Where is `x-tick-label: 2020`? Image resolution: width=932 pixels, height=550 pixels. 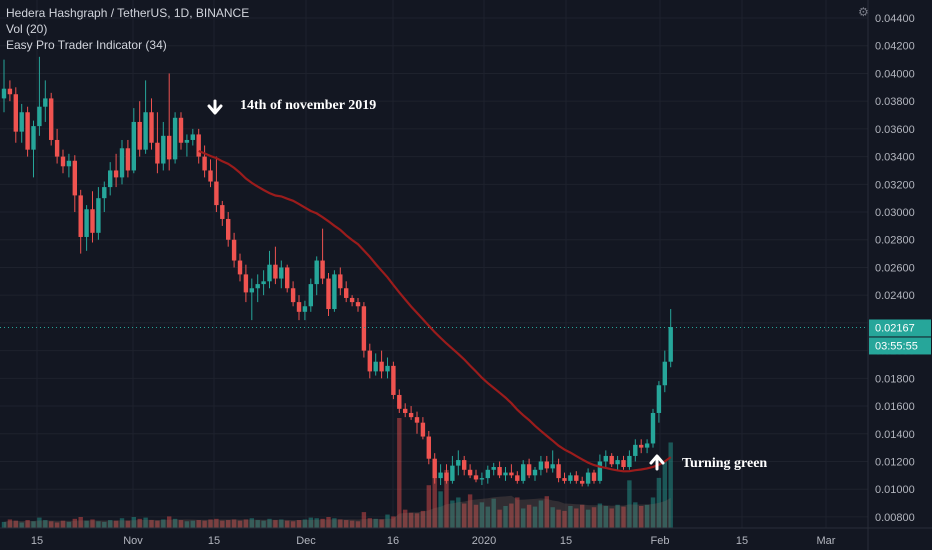 x-tick-label: 2020 is located at coordinates (484, 541).